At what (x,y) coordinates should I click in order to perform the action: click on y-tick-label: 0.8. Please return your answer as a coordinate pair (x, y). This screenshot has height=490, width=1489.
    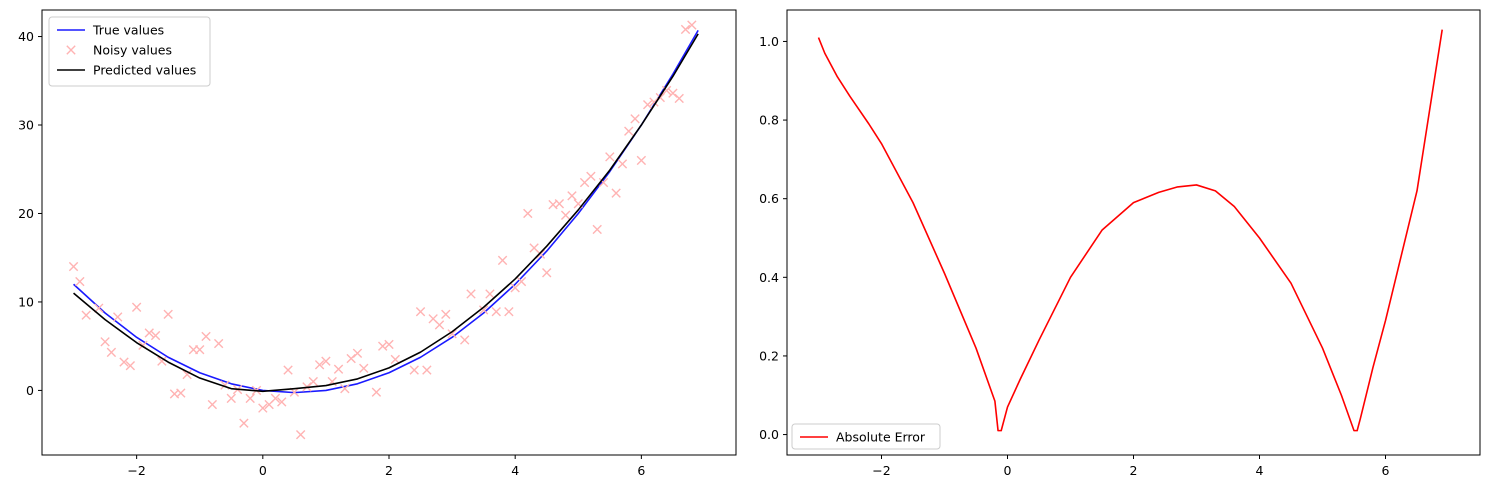
    Looking at the image, I should click on (769, 120).